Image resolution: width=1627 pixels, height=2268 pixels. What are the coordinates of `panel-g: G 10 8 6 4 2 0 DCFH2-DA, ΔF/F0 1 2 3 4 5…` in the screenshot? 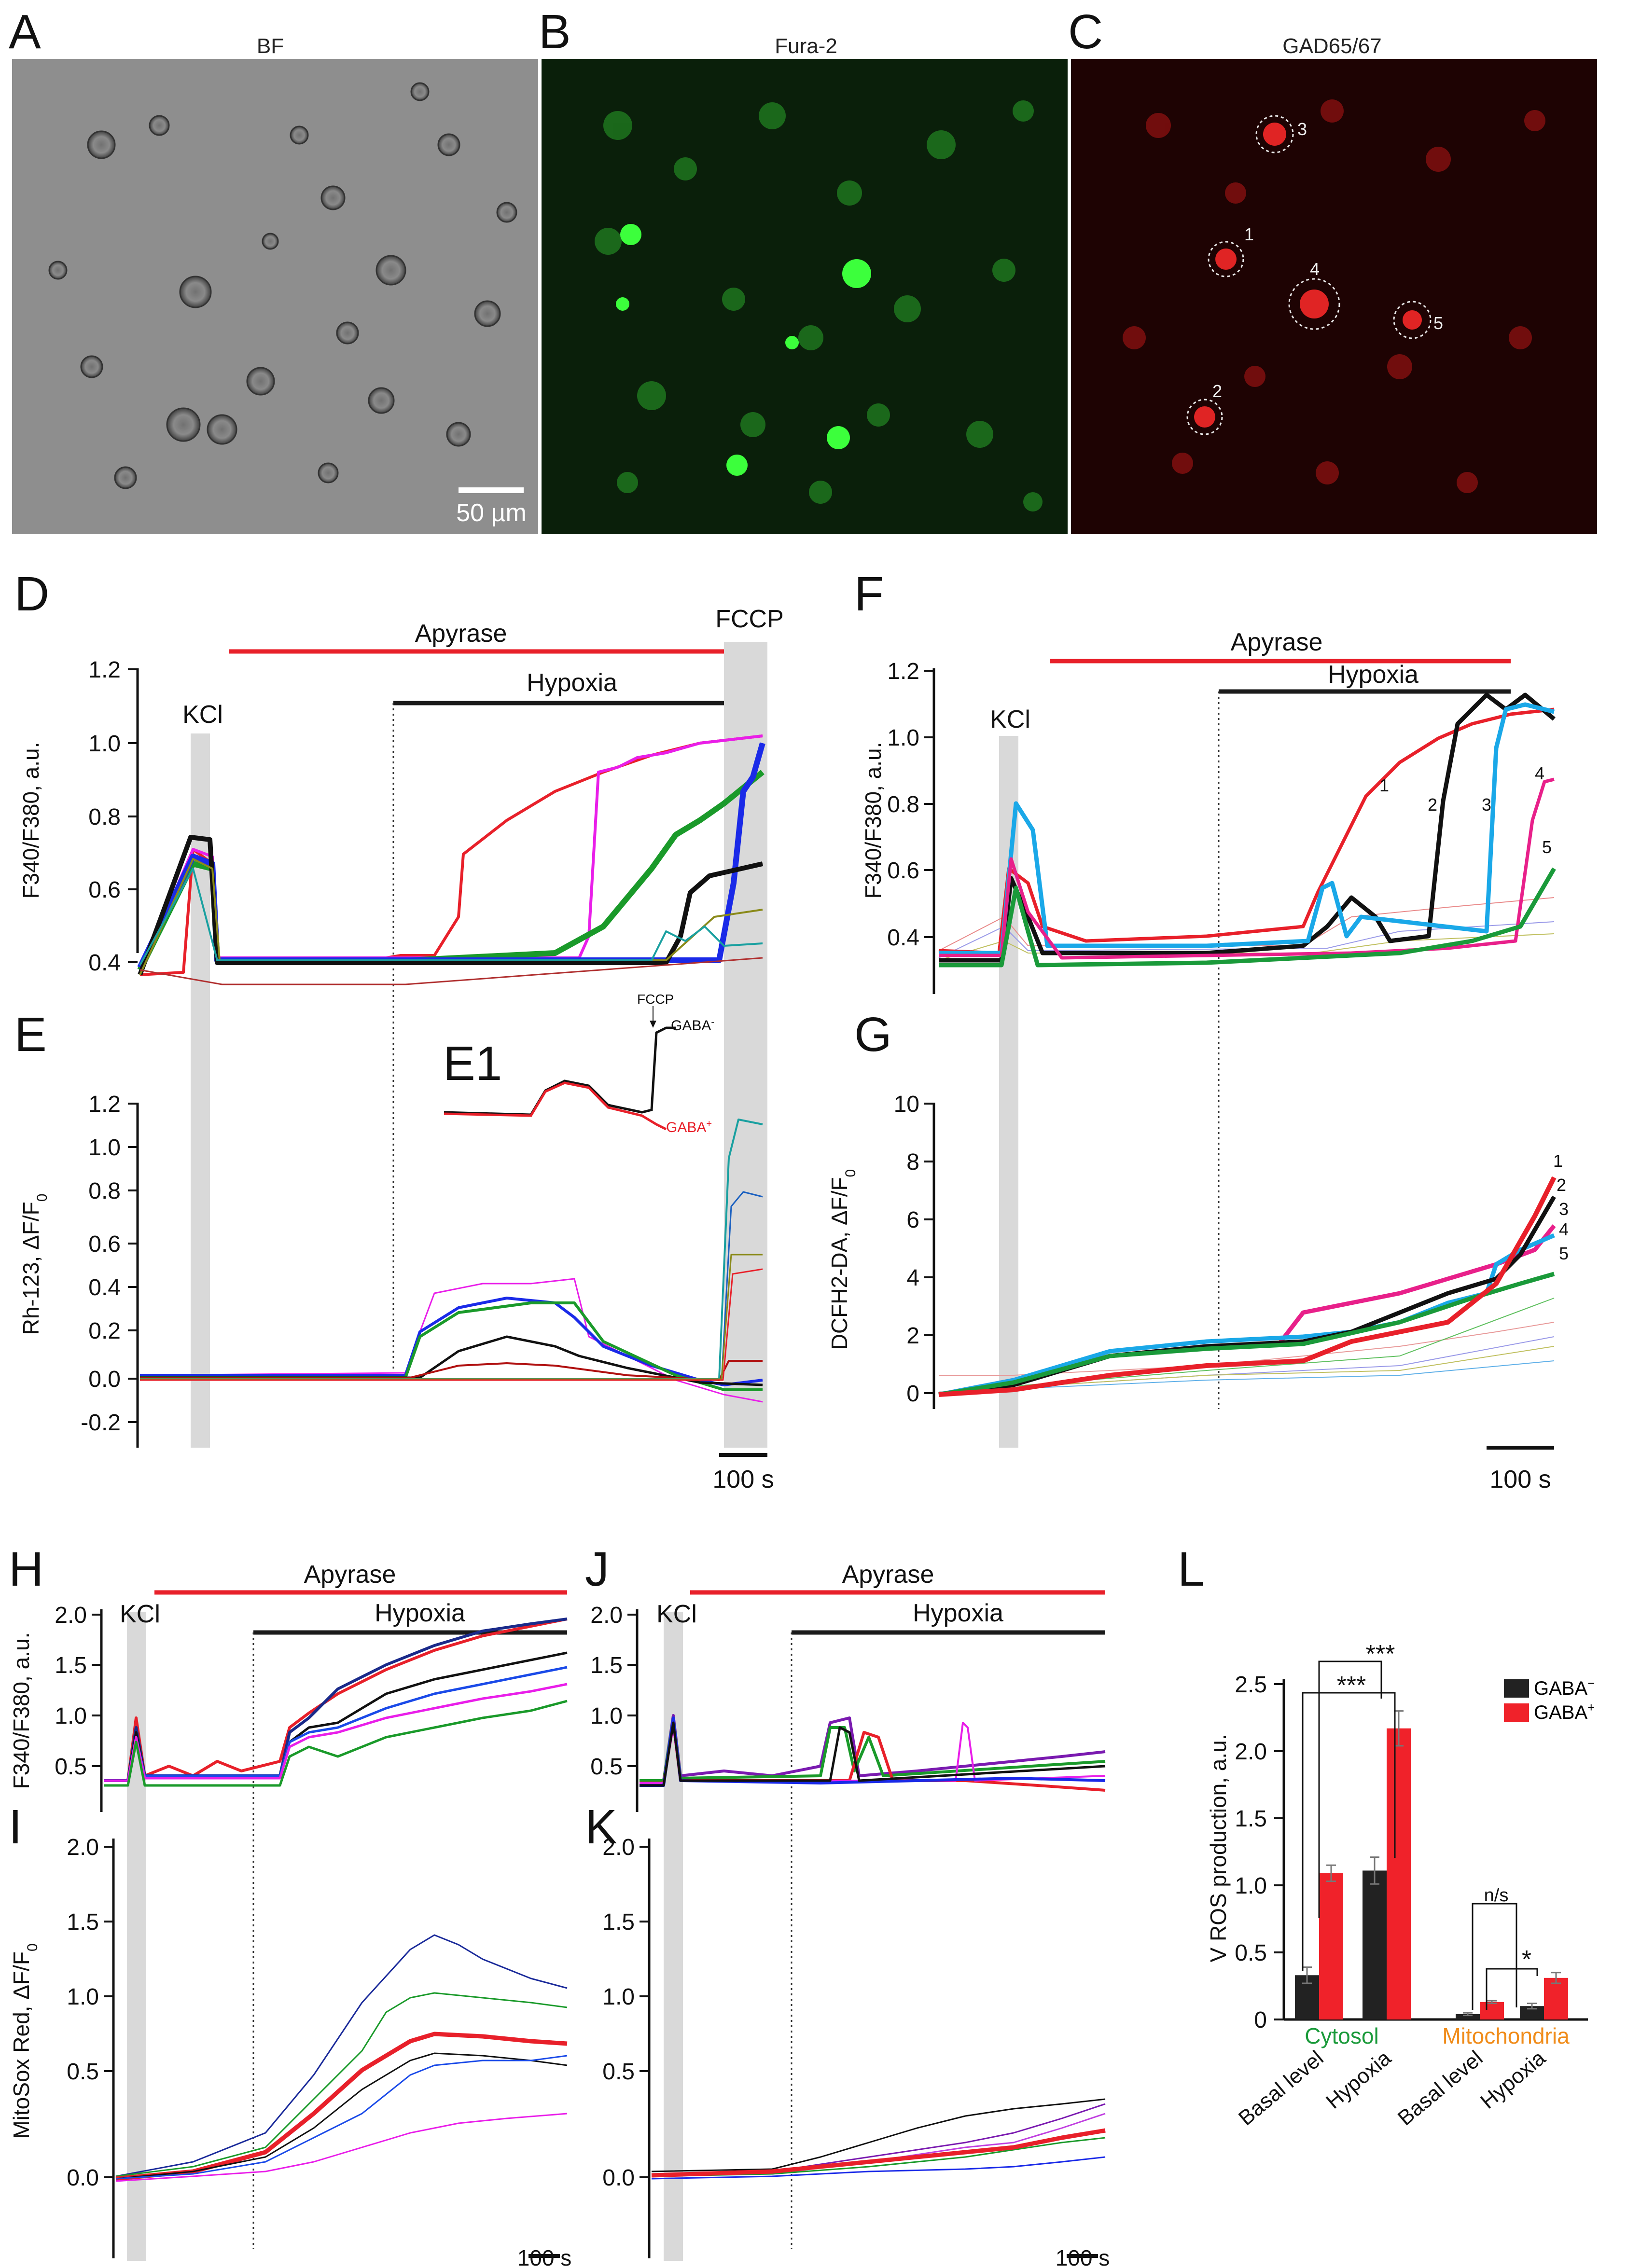 It's located at (1198, 1251).